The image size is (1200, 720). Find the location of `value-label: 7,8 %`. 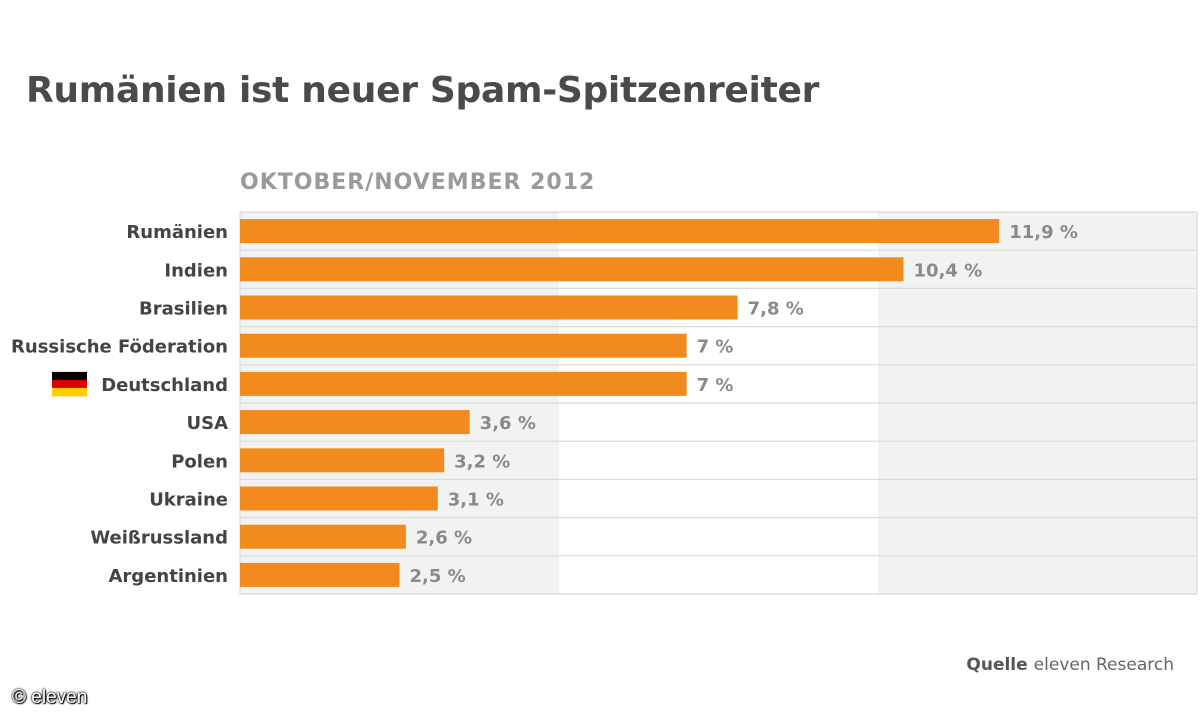

value-label: 7,8 % is located at coordinates (776, 309).